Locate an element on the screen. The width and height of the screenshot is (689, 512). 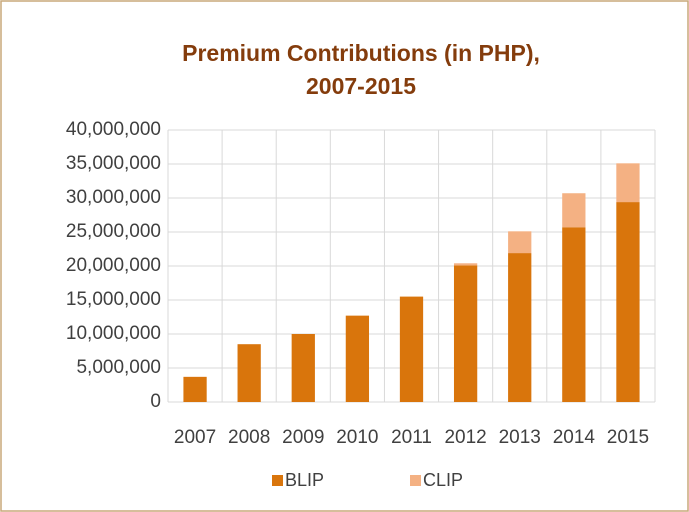
y-tick-label: 10,000,000 is located at coordinates (113, 333).